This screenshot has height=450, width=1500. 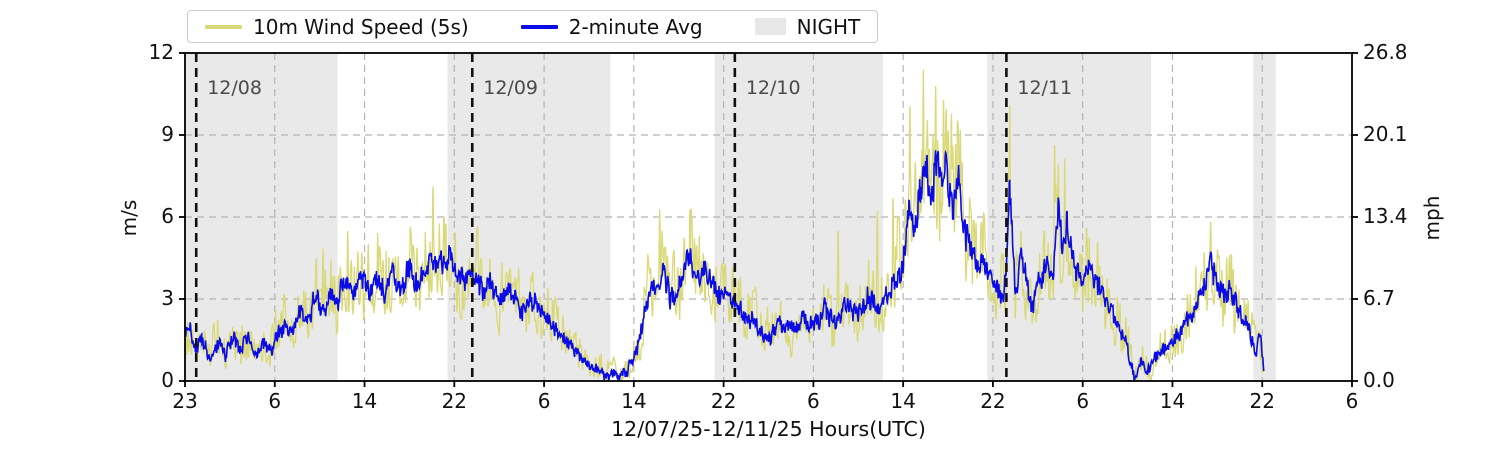 What do you see at coordinates (539, 26) in the screenshot?
I see `avg-series-swatch-icon` at bounding box center [539, 26].